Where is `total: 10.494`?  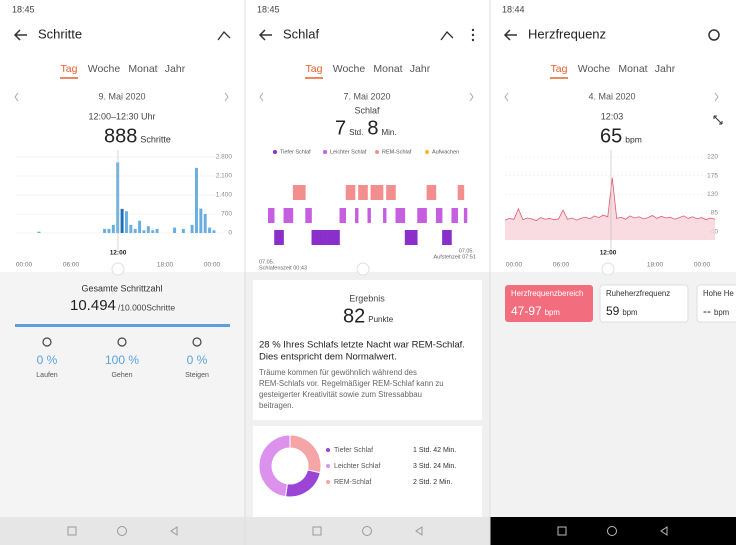 total: 10.494 is located at coordinates (93, 305).